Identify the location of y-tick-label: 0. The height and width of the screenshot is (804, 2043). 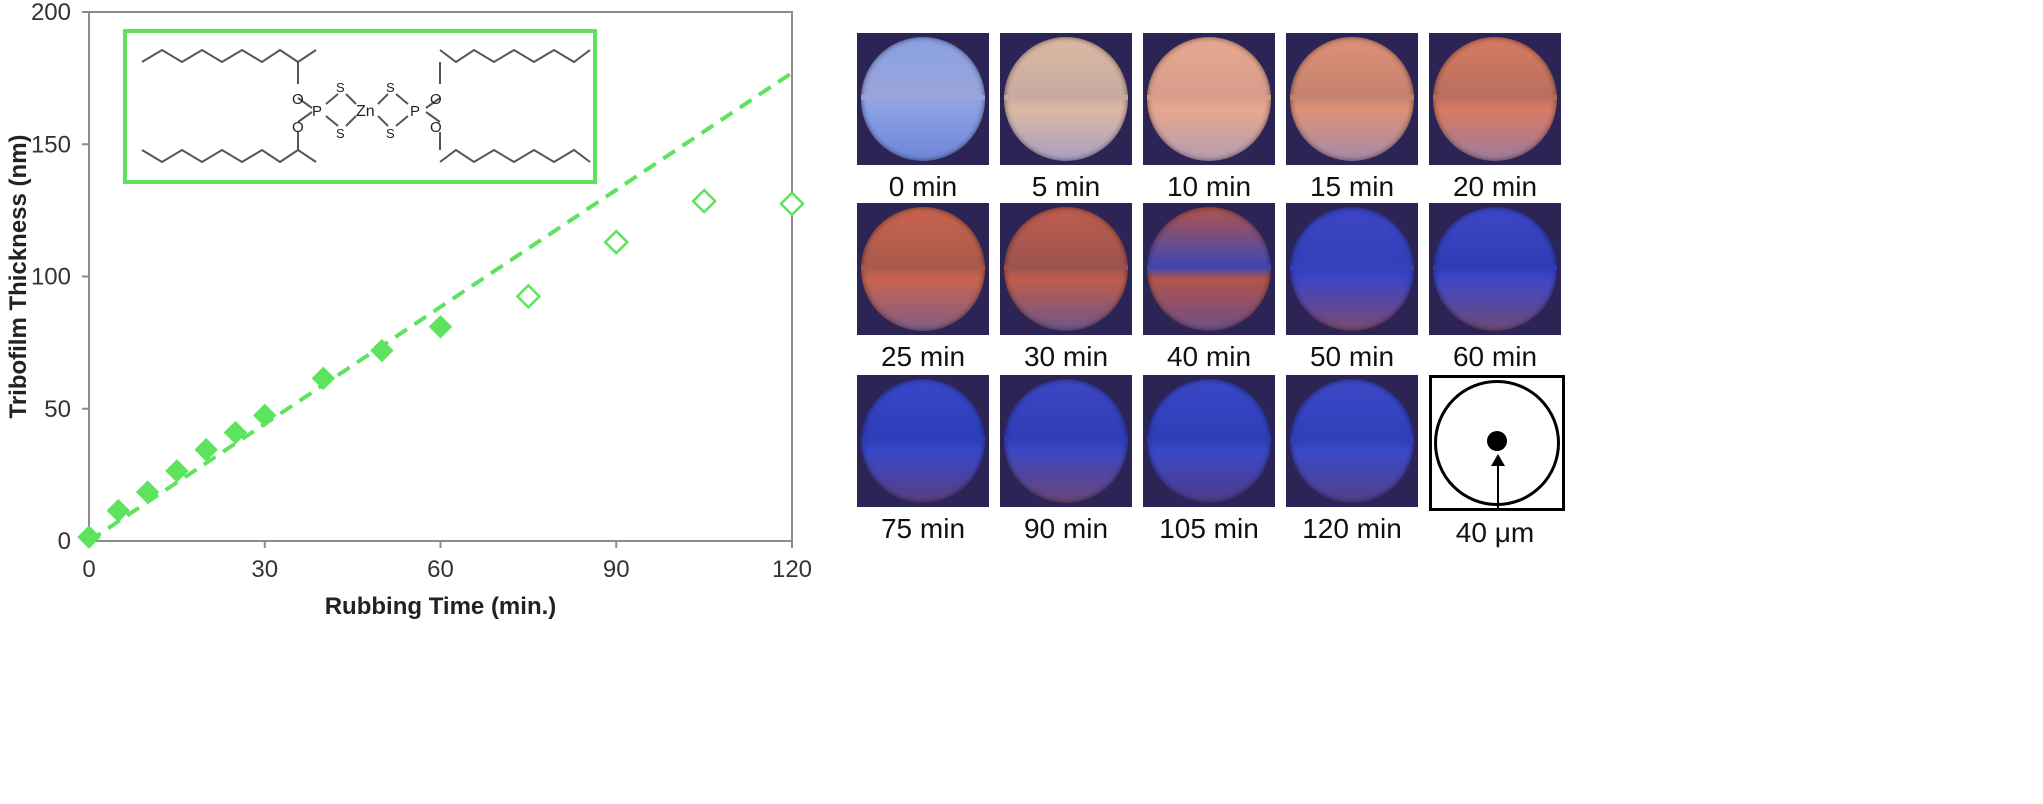
(64, 541).